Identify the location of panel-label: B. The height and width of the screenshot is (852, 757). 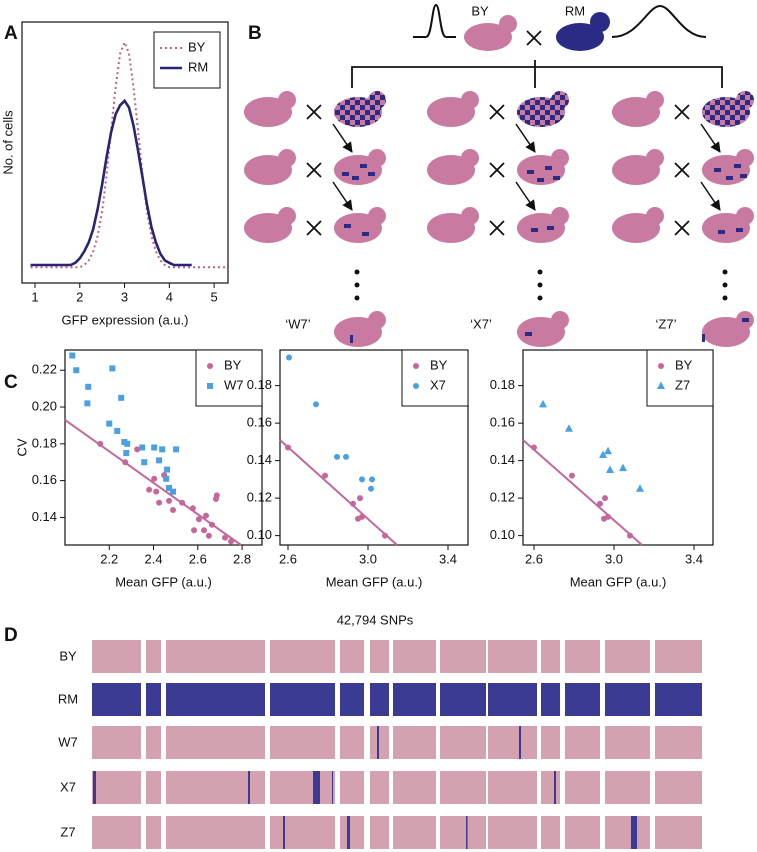
(255, 33).